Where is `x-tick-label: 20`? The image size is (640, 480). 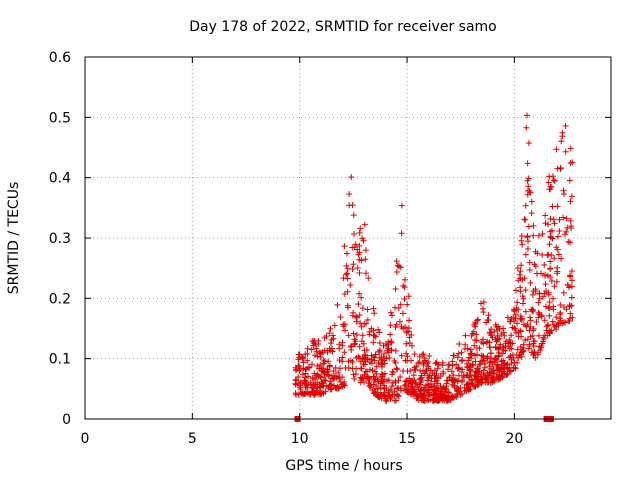 x-tick-label: 20 is located at coordinates (514, 439).